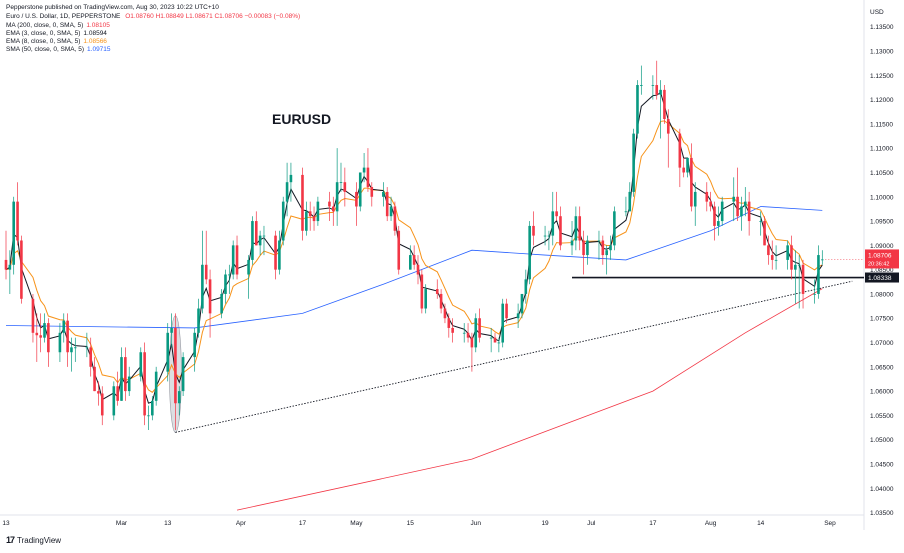 The height and width of the screenshot is (553, 904). Describe the element at coordinates (882, 392) in the screenshot. I see `y-tick-label: 1.06000` at that location.